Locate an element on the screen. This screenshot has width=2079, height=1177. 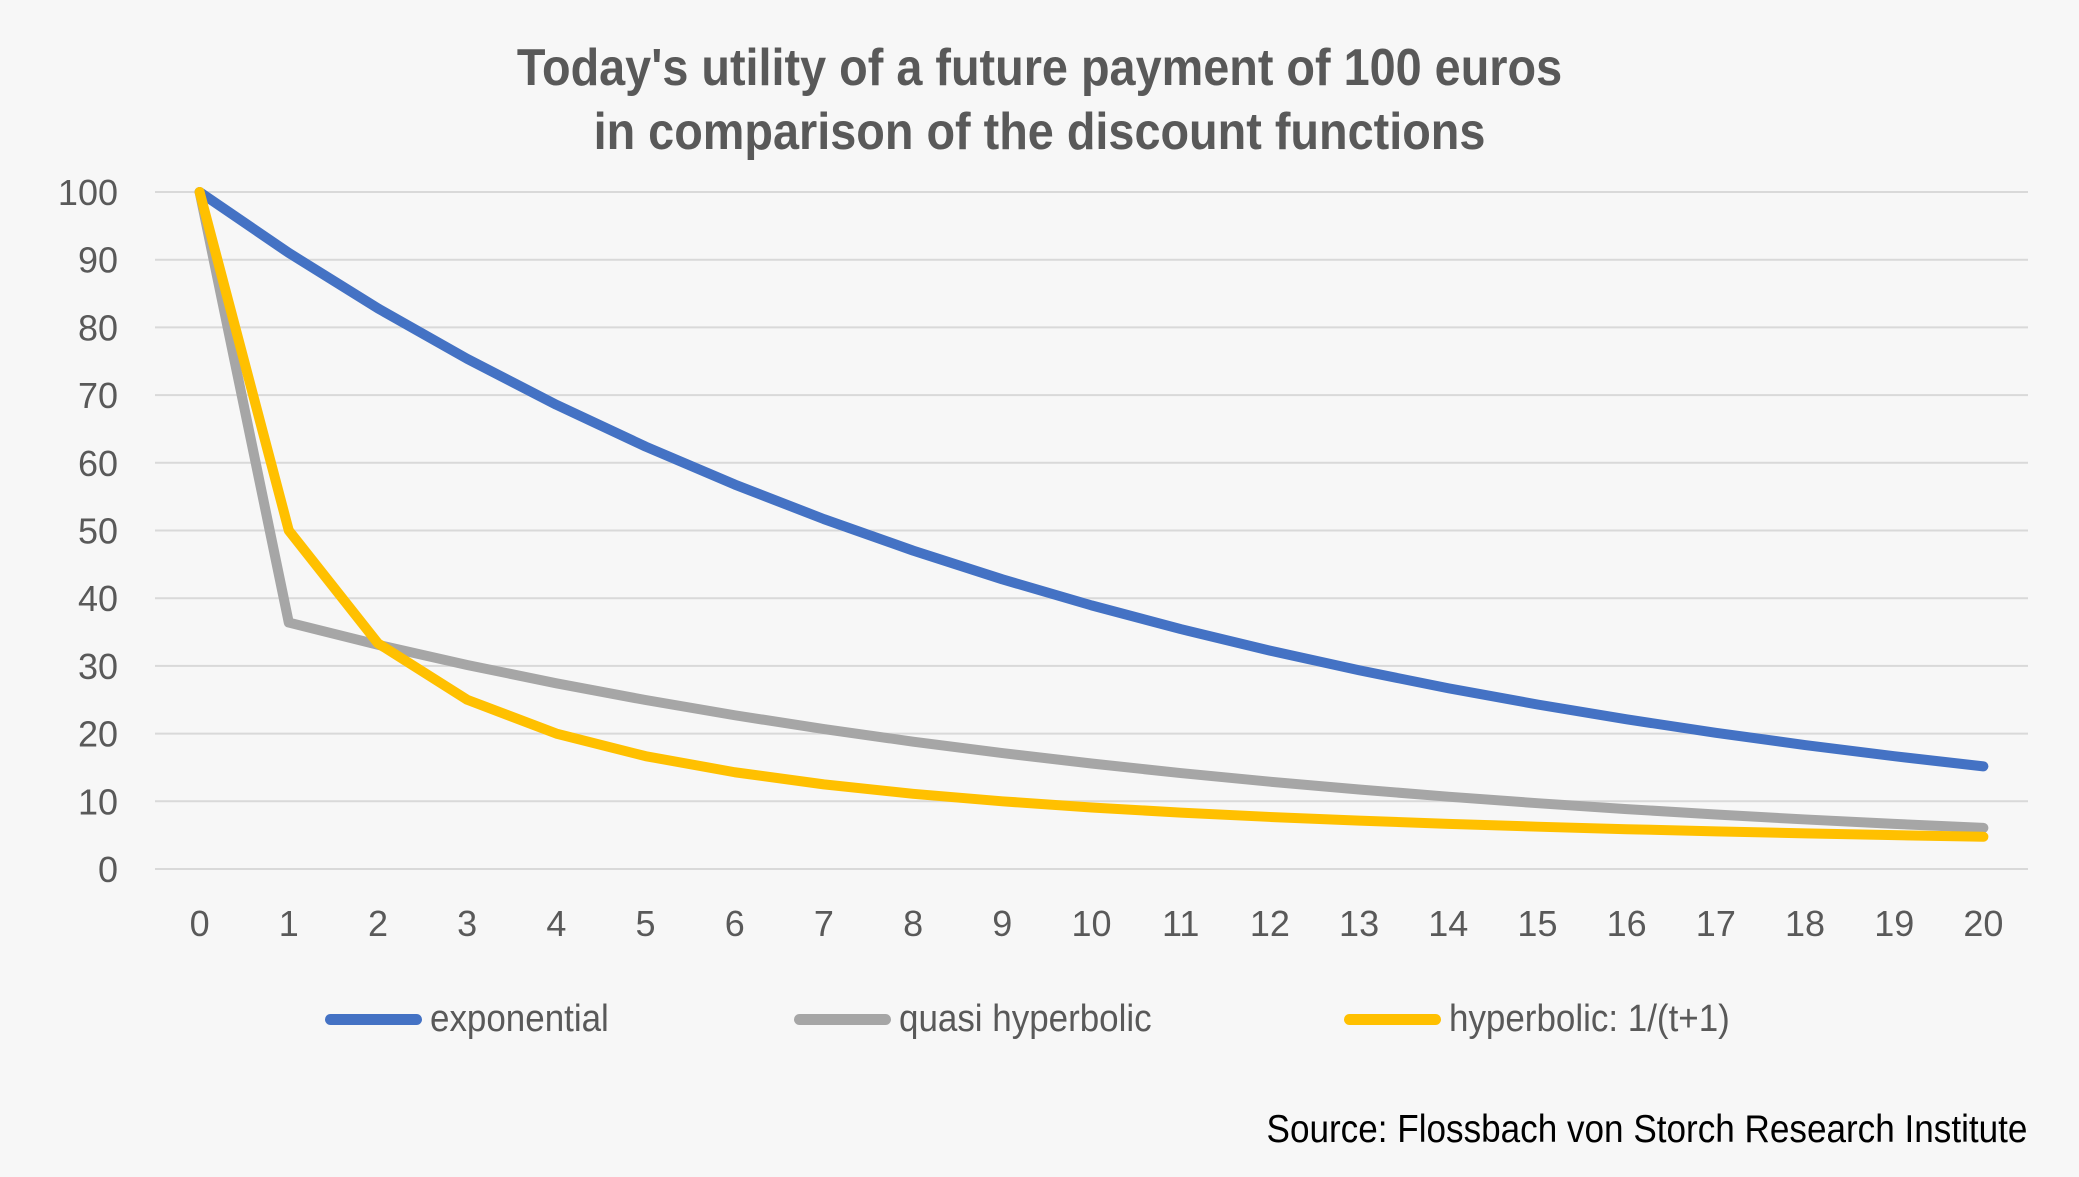
x-axis-tick-label: 18 is located at coordinates (1805, 923).